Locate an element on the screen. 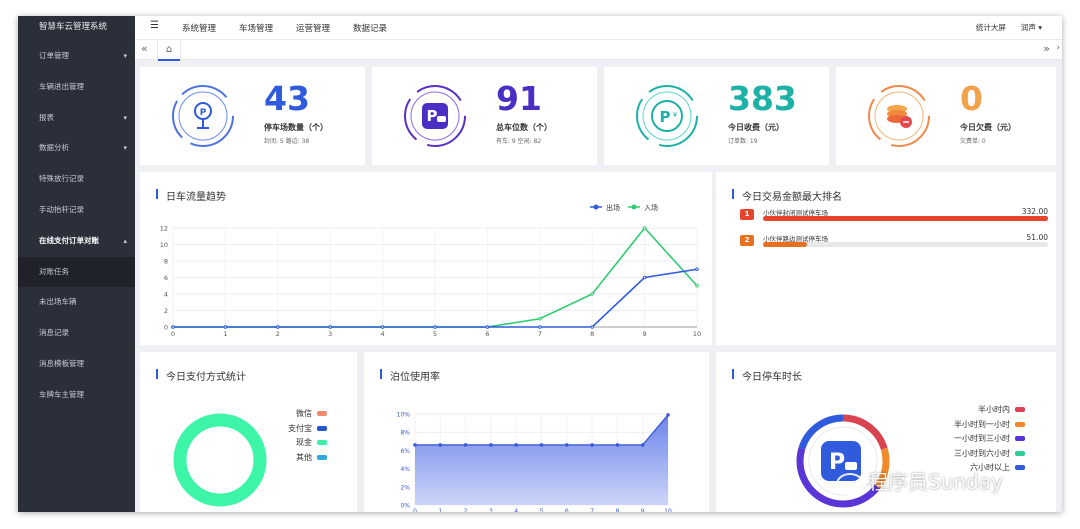 The width and height of the screenshot is (1080, 529). sidebar-item-online-reconcile: 在线支付订单对账 ▴ is located at coordinates (76, 241).